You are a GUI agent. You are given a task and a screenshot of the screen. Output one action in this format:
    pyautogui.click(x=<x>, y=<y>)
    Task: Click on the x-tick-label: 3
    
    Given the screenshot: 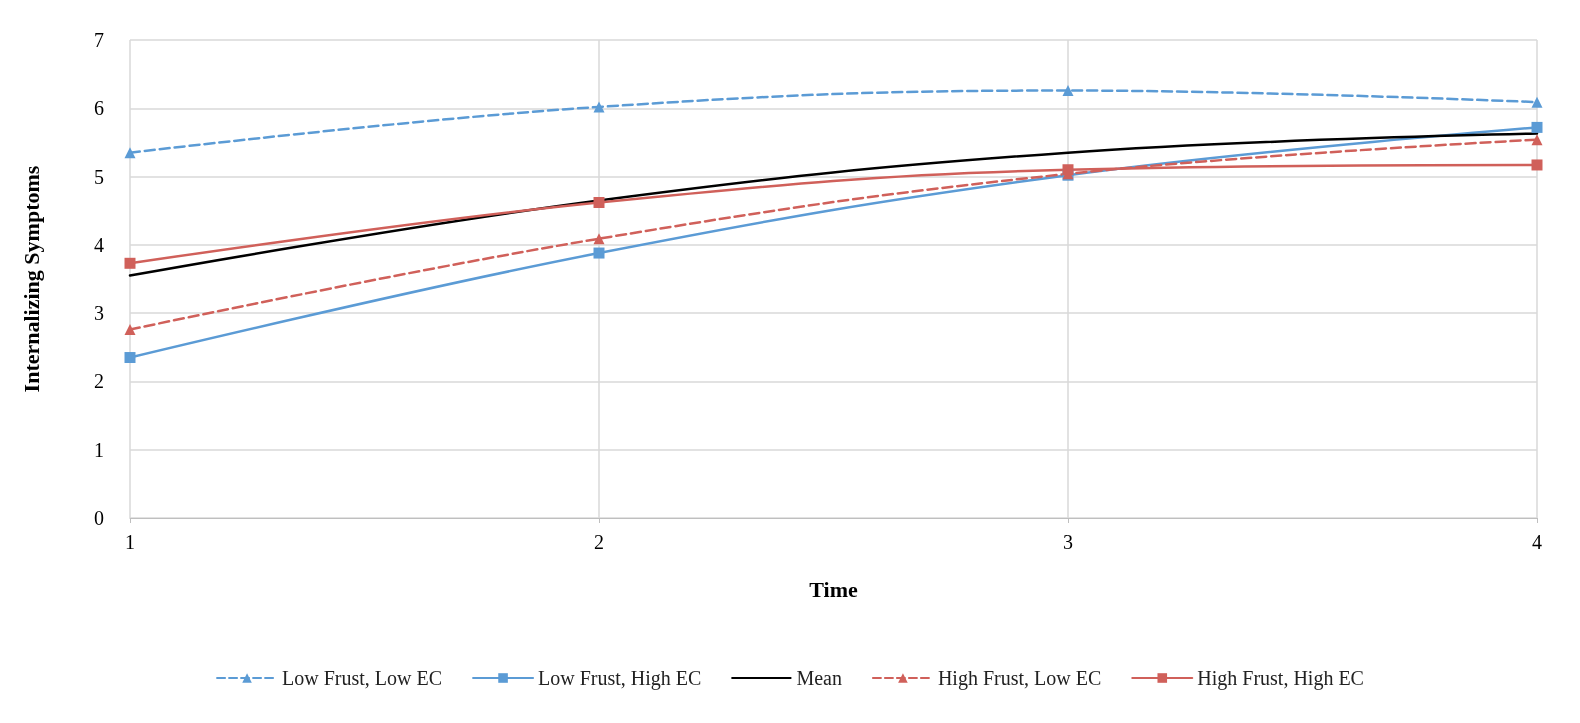 What is the action you would take?
    pyautogui.click(x=1068, y=542)
    